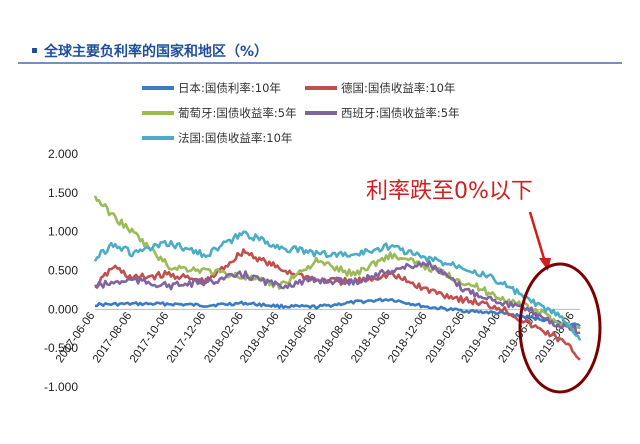 This screenshot has width=640, height=444. Describe the element at coordinates (539, 241) in the screenshot. I see `annotation-arrow` at that location.